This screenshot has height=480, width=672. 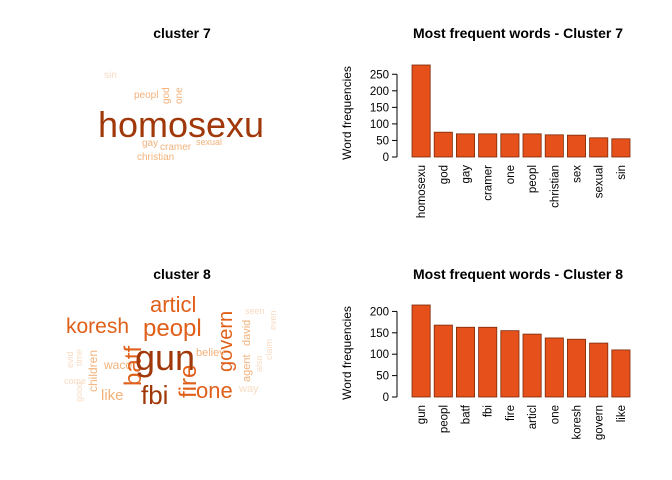 What do you see at coordinates (165, 357) in the screenshot?
I see `cloud-word-largest: gun` at bounding box center [165, 357].